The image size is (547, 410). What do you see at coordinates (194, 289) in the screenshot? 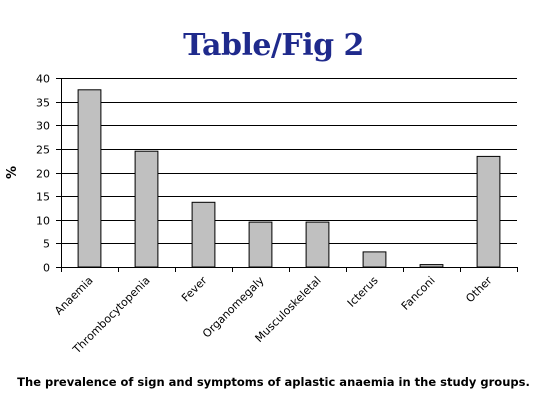
I see `x-category-label: Fever` at bounding box center [194, 289].